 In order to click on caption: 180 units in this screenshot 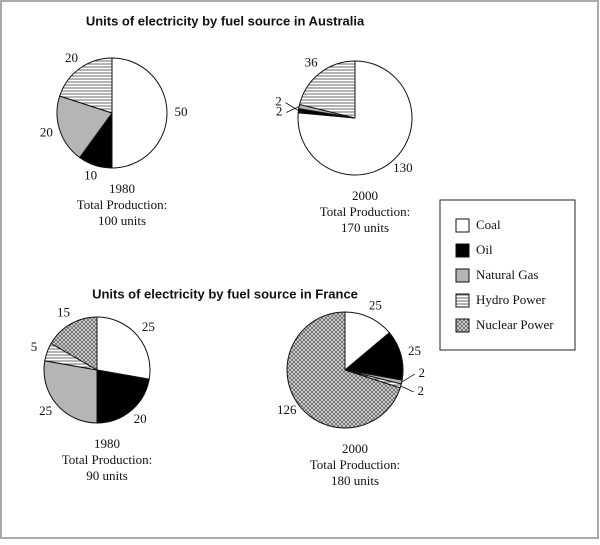, I will do `click(355, 480)`.